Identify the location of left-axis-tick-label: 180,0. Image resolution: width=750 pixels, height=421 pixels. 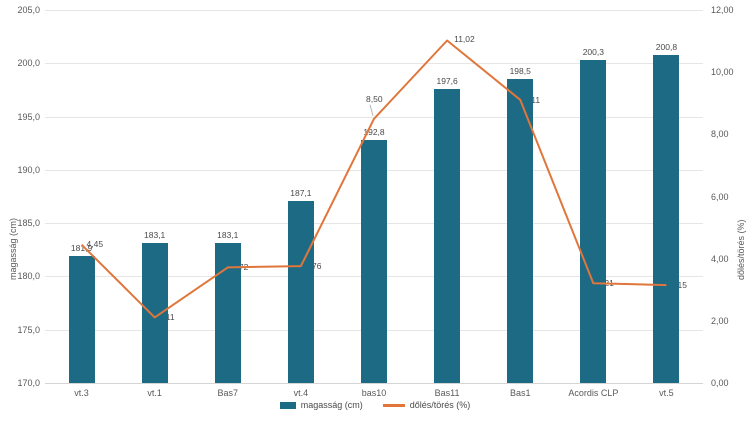
(28, 276).